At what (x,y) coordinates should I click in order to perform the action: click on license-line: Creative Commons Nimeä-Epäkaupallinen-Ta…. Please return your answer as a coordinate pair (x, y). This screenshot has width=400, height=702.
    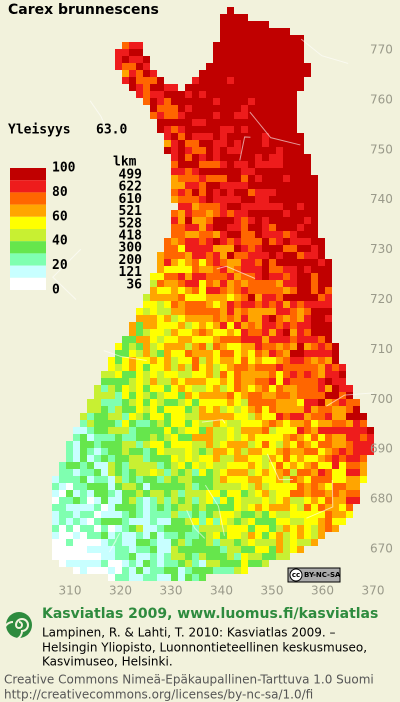
    Looking at the image, I should click on (189, 680).